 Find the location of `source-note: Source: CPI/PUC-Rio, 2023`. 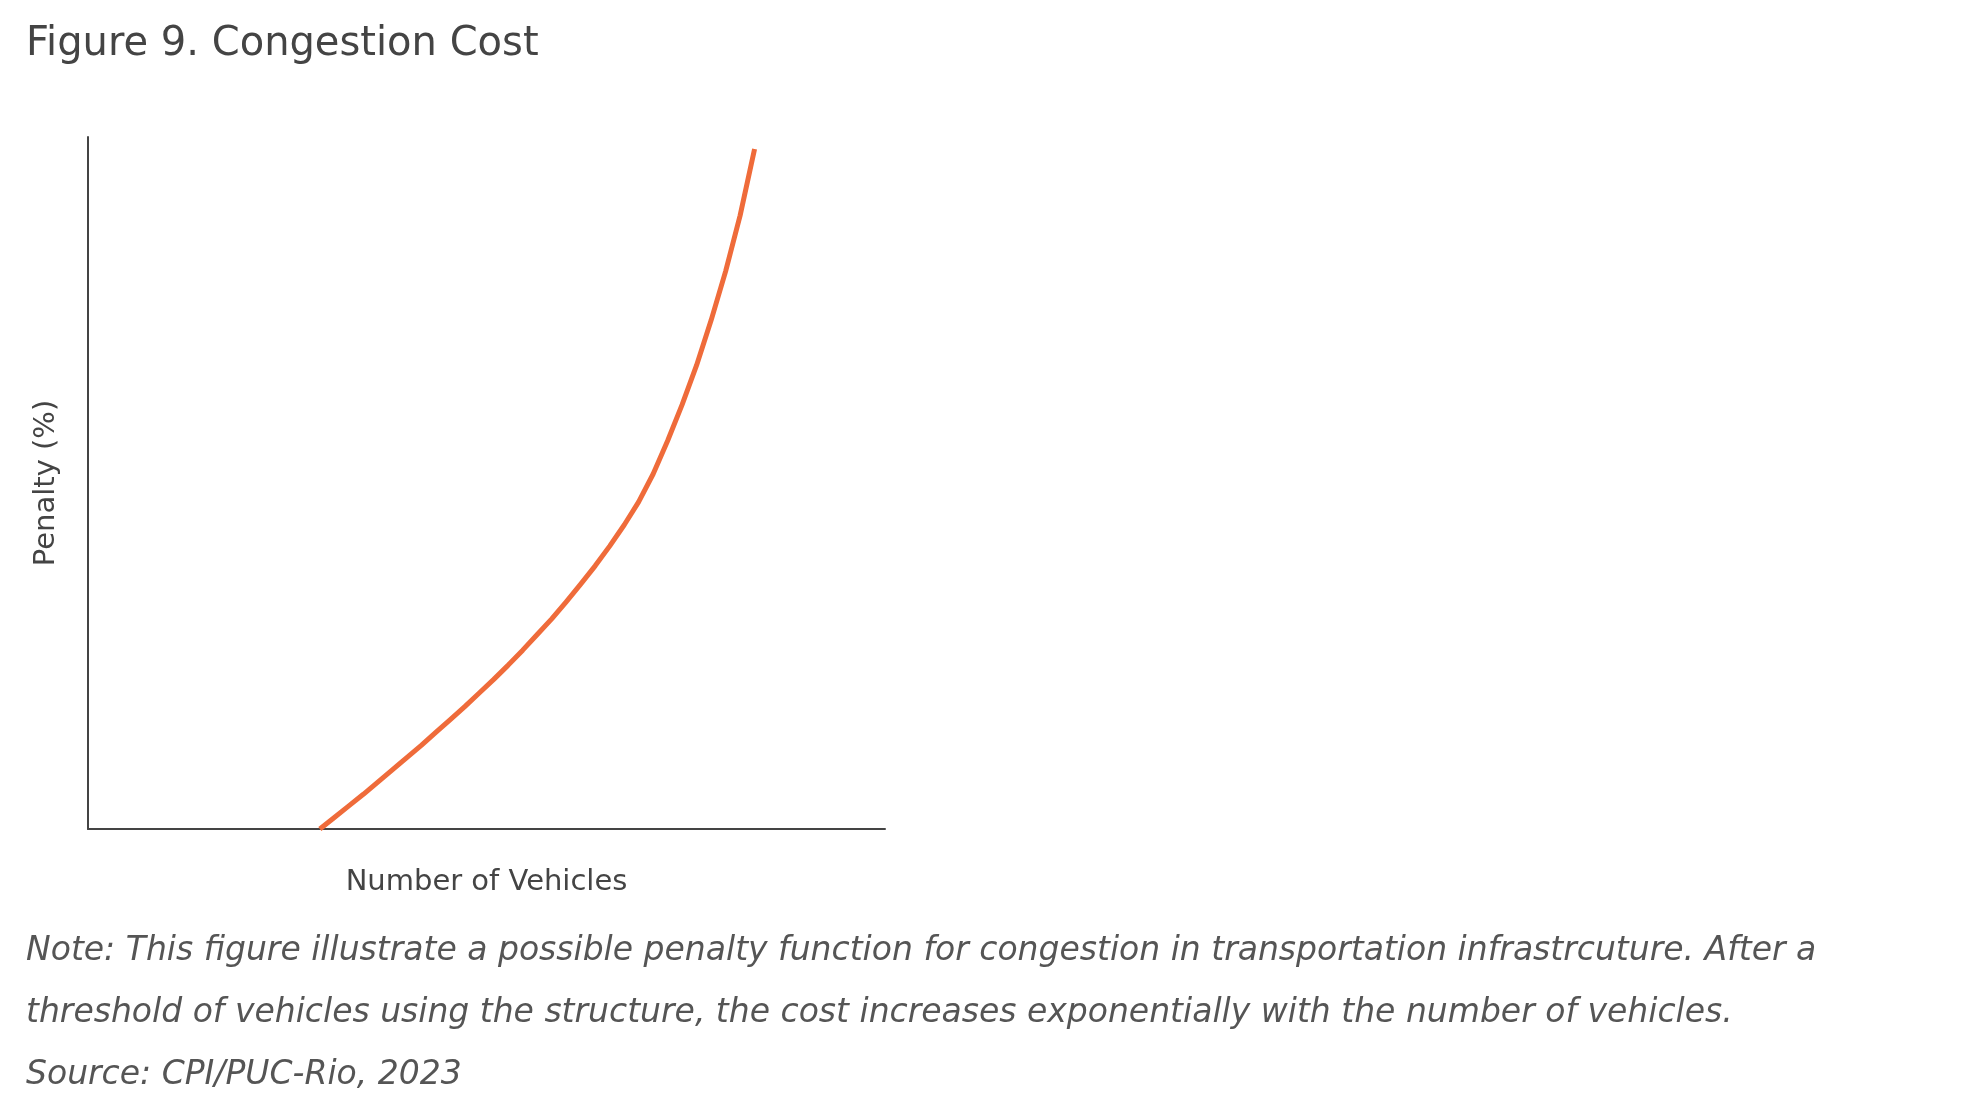

source-note: Source: CPI/PUC-Rio, 2023 is located at coordinates (244, 1073).